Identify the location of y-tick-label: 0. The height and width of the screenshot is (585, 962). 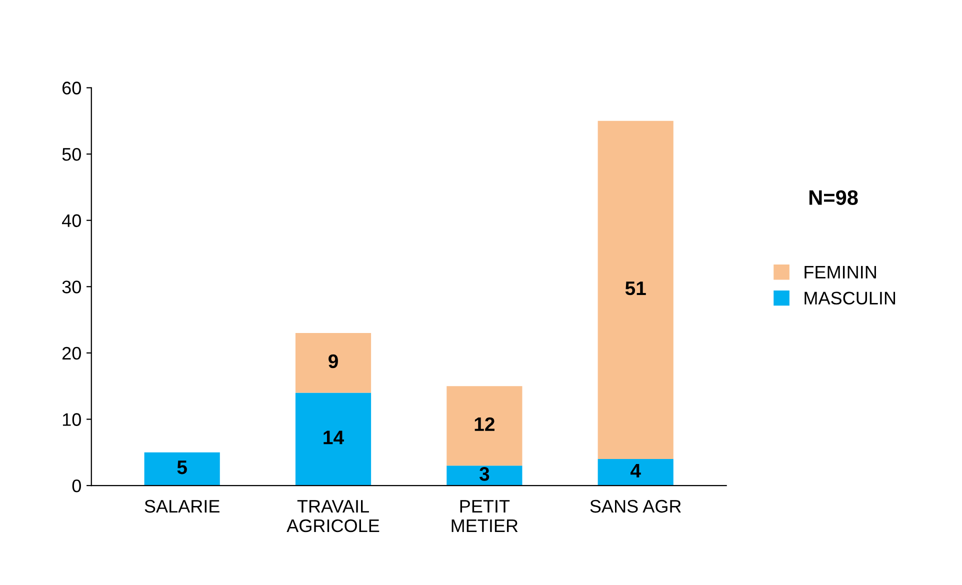
(76, 485).